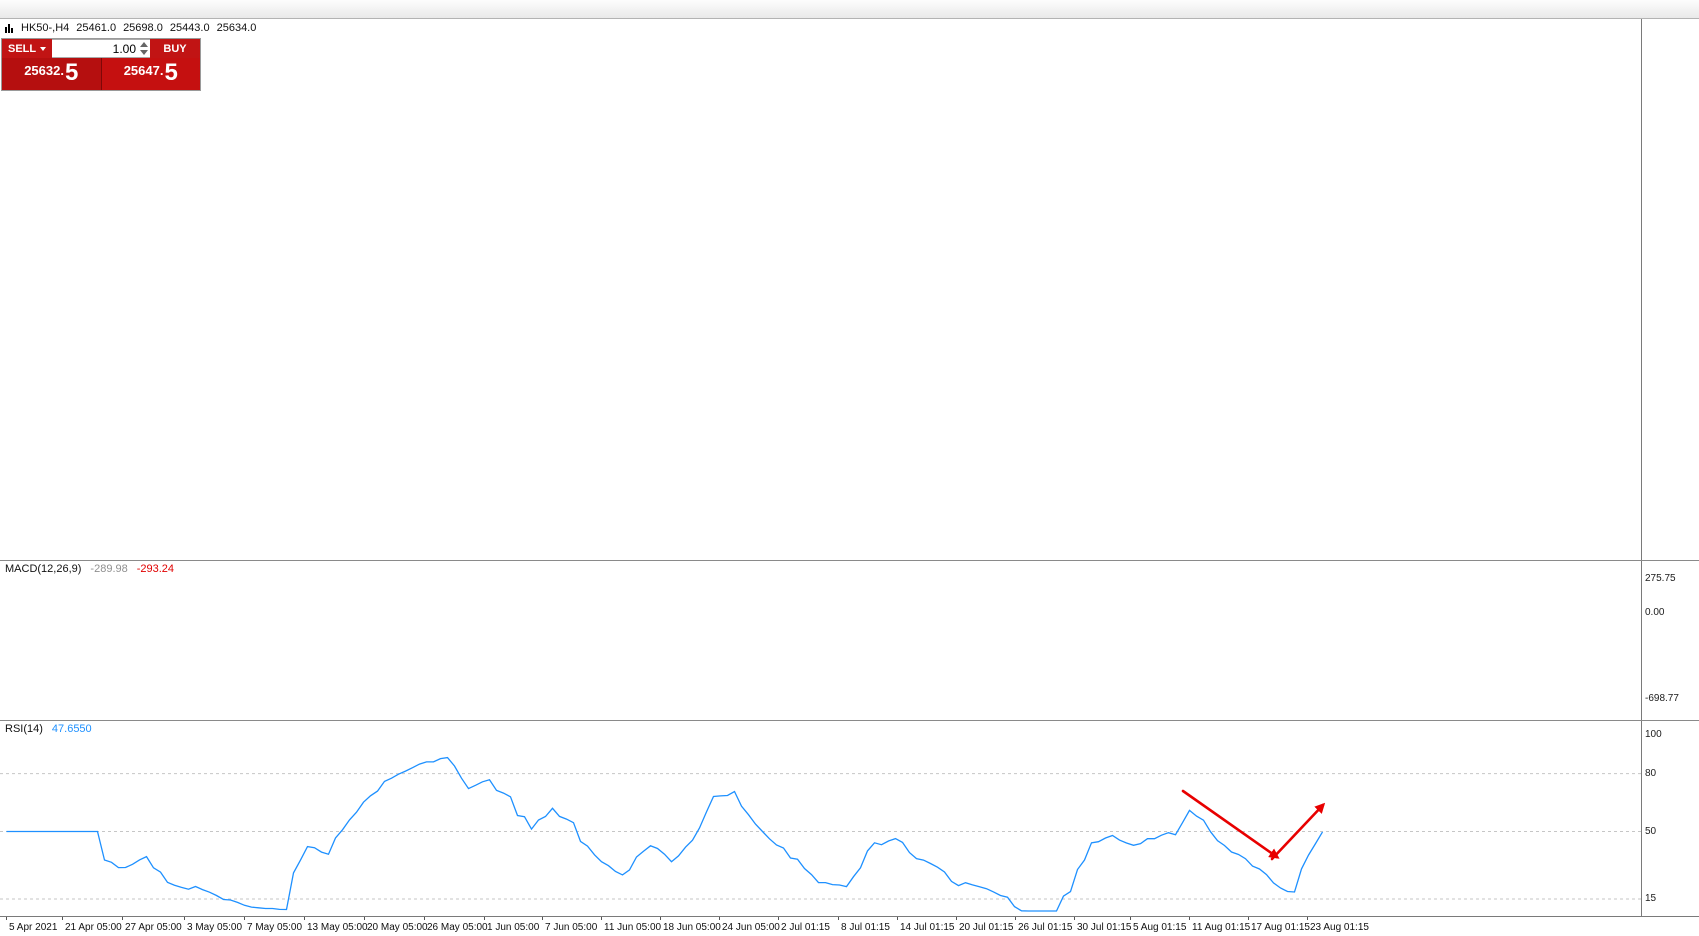 This screenshot has height=936, width=1699. I want to click on indicator-tick: 50, so click(1651, 831).